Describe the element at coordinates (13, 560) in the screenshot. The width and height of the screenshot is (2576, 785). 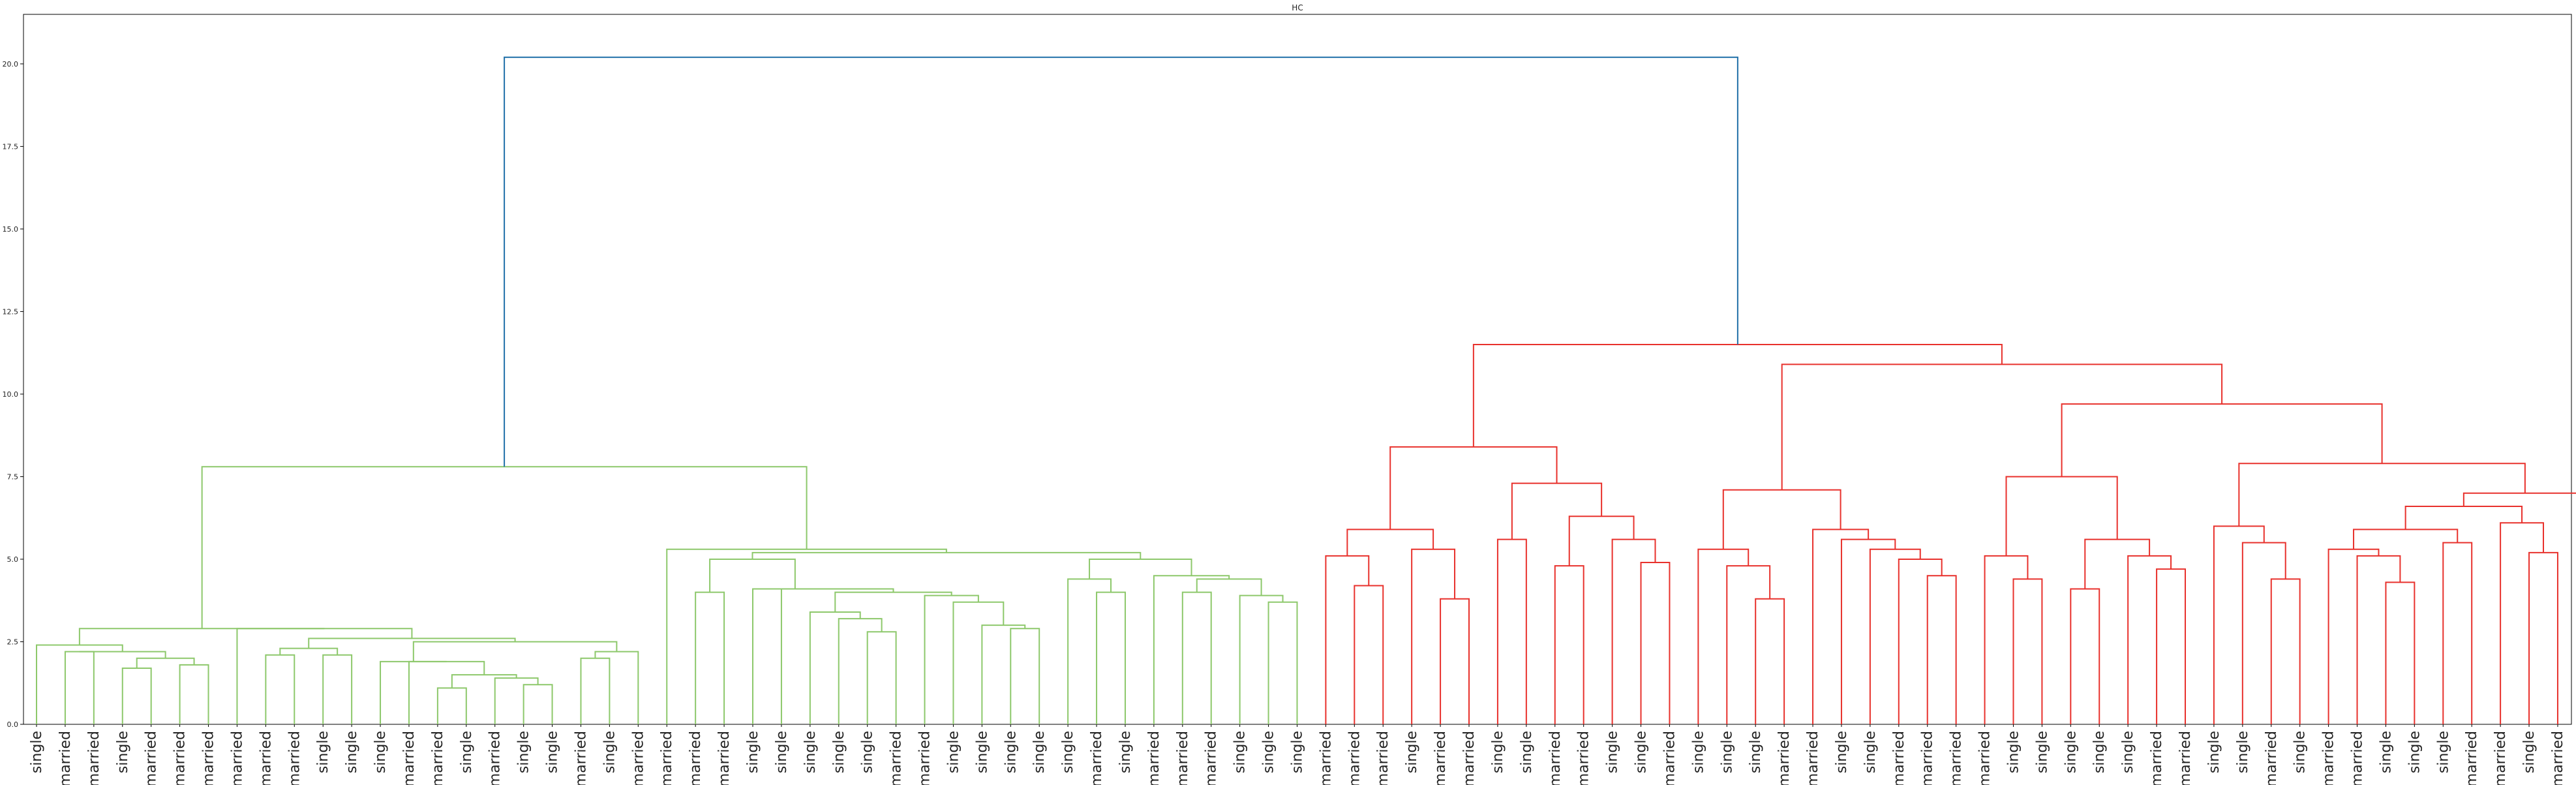
I see `y-tick-label: 5.0` at that location.